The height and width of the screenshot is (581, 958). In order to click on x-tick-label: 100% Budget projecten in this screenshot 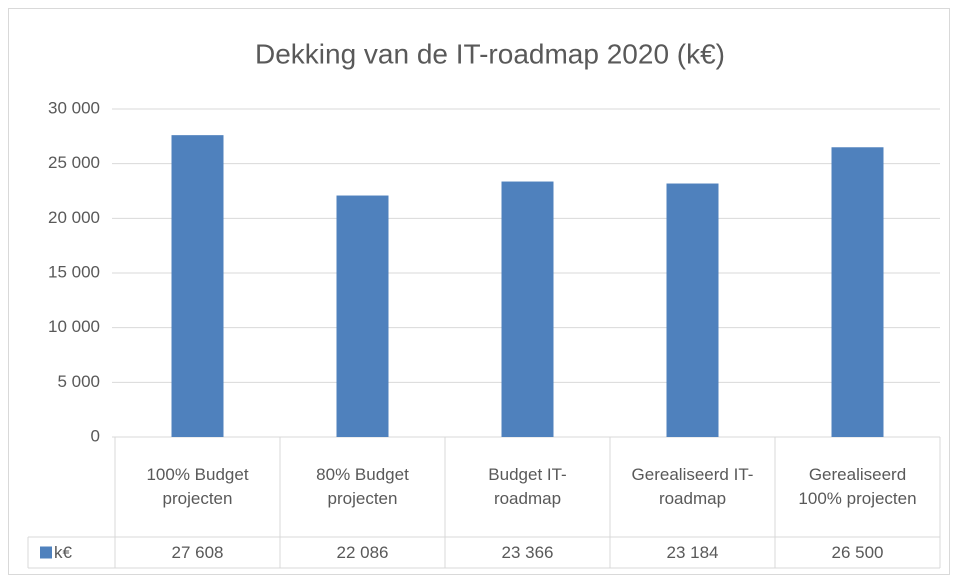, I will do `click(197, 486)`.